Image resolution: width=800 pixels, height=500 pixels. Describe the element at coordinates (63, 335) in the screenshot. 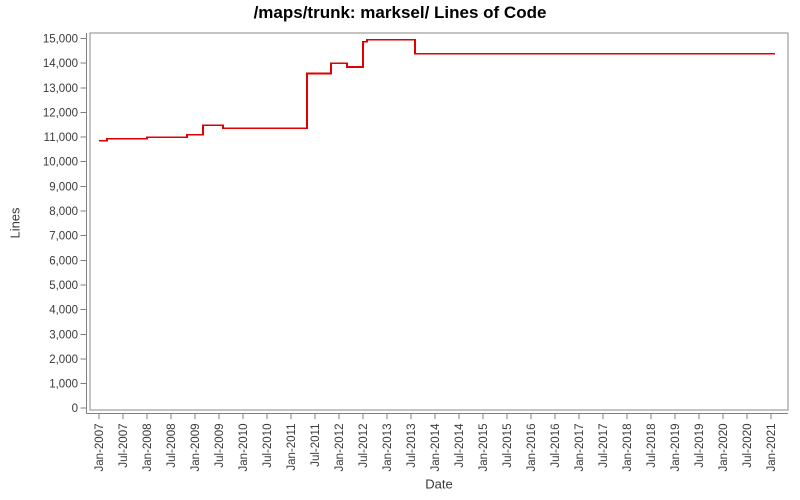

I see `y-tick-label: 3,000` at that location.